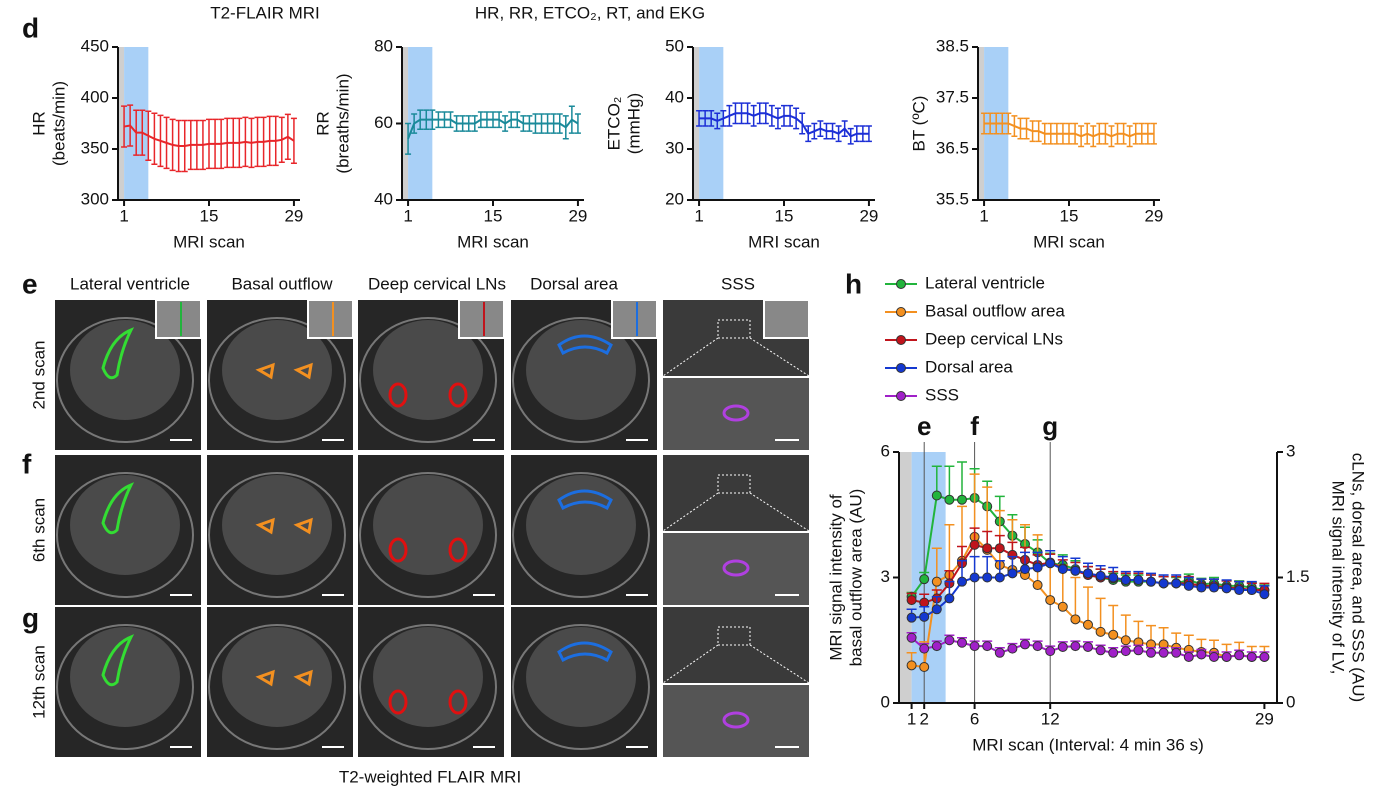  What do you see at coordinates (30, 27) in the screenshot?
I see `panel-label: d` at bounding box center [30, 27].